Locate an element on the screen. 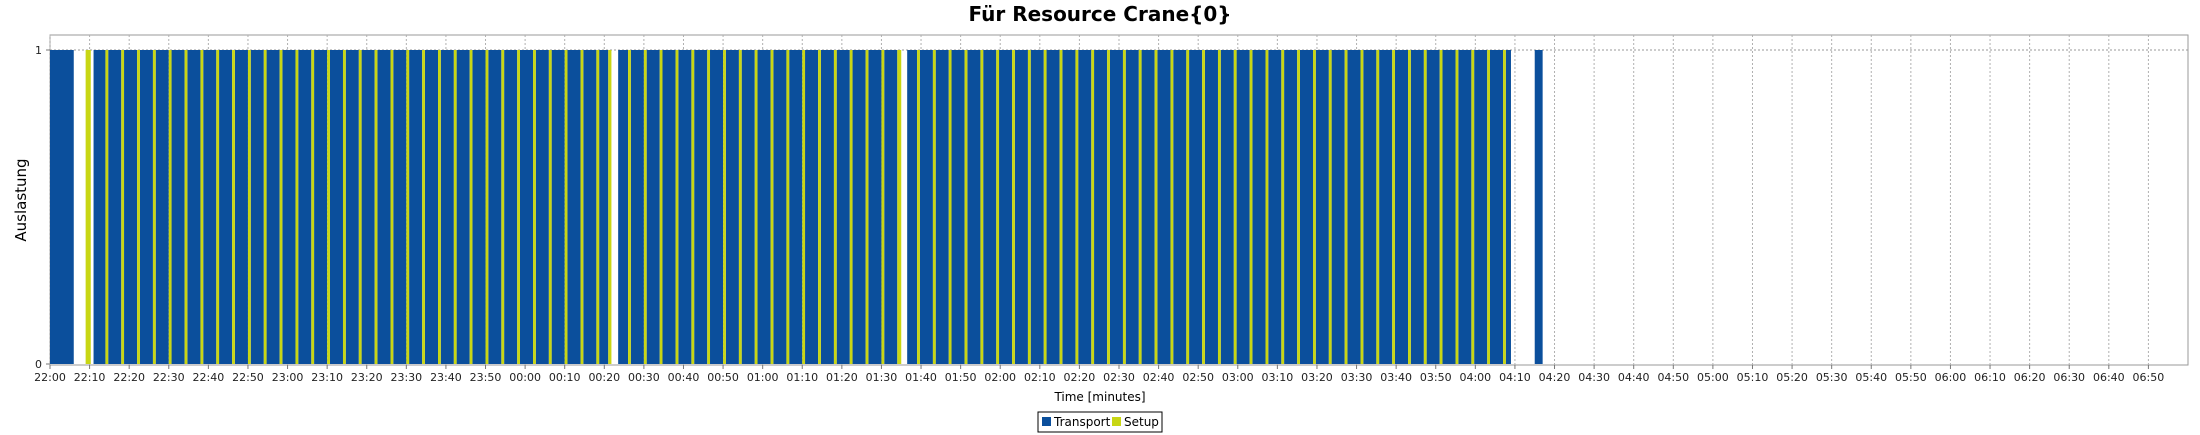 The width and height of the screenshot is (2200, 435). x-tick-label: 02:50 is located at coordinates (1198, 377).